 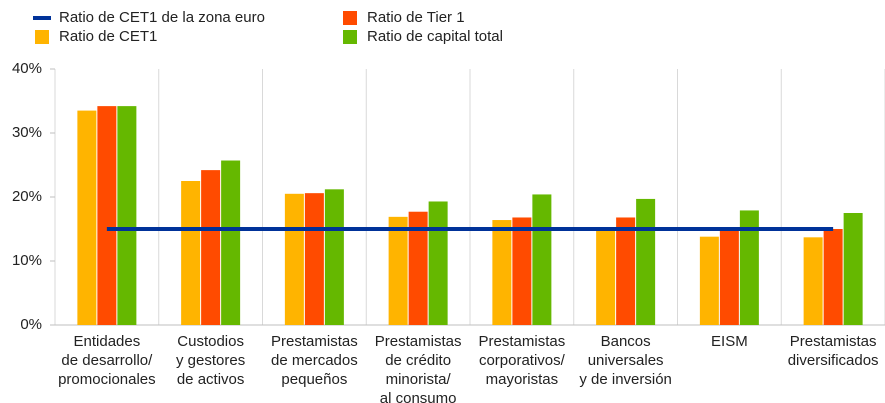 What do you see at coordinates (162, 17) in the screenshot?
I see `legend-label: Ratio de CET1 de la zona euro` at bounding box center [162, 17].